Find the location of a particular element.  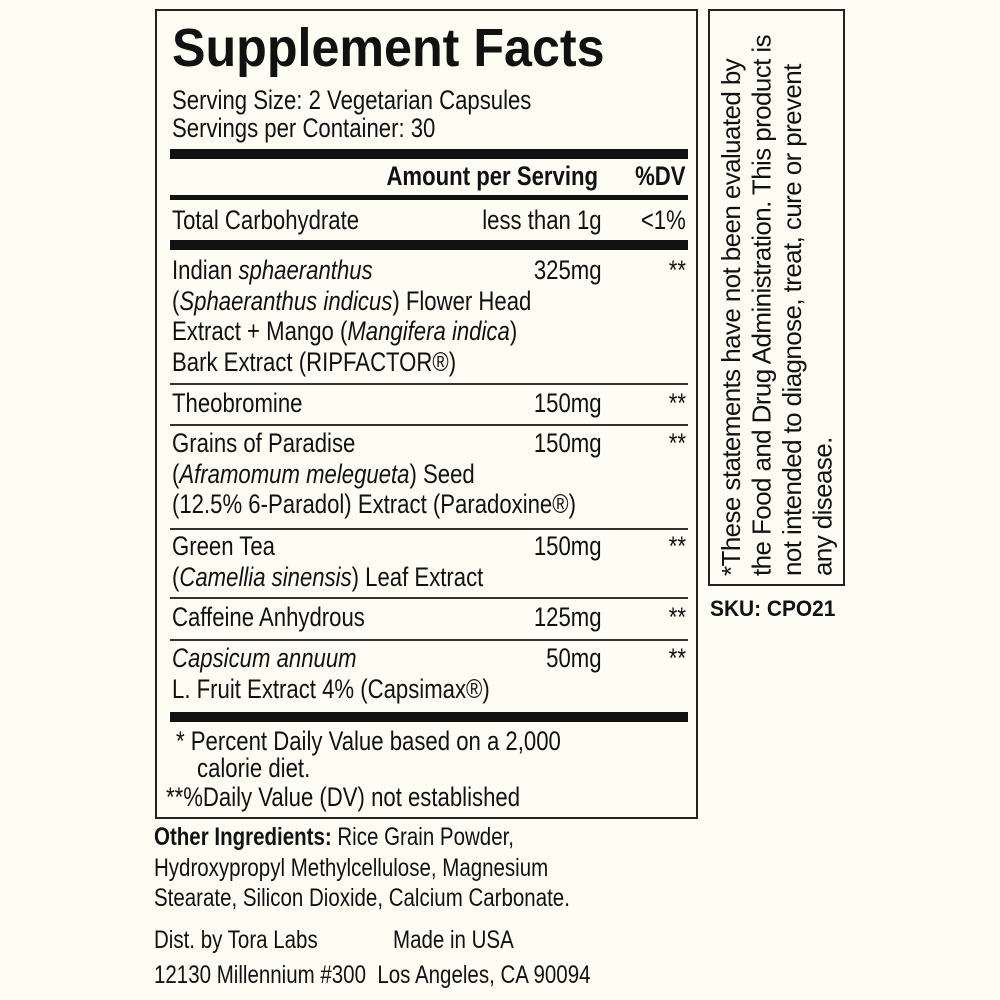

header-amount: Amount per Serving is located at coordinates (469, 176).